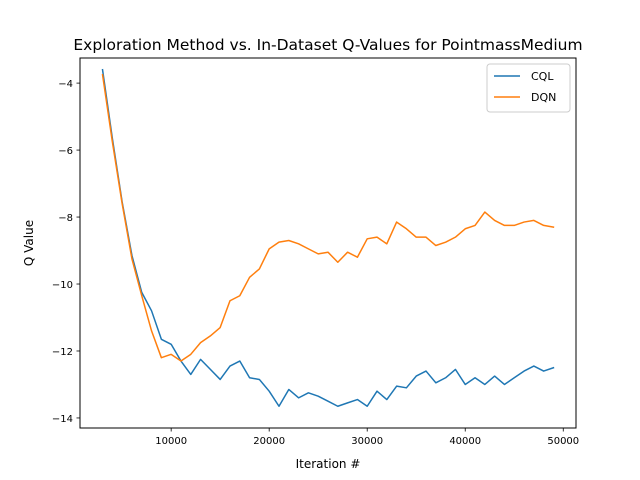 The height and width of the screenshot is (480, 640). Describe the element at coordinates (29, 243) in the screenshot. I see `y-axis-label: Q Value` at that location.